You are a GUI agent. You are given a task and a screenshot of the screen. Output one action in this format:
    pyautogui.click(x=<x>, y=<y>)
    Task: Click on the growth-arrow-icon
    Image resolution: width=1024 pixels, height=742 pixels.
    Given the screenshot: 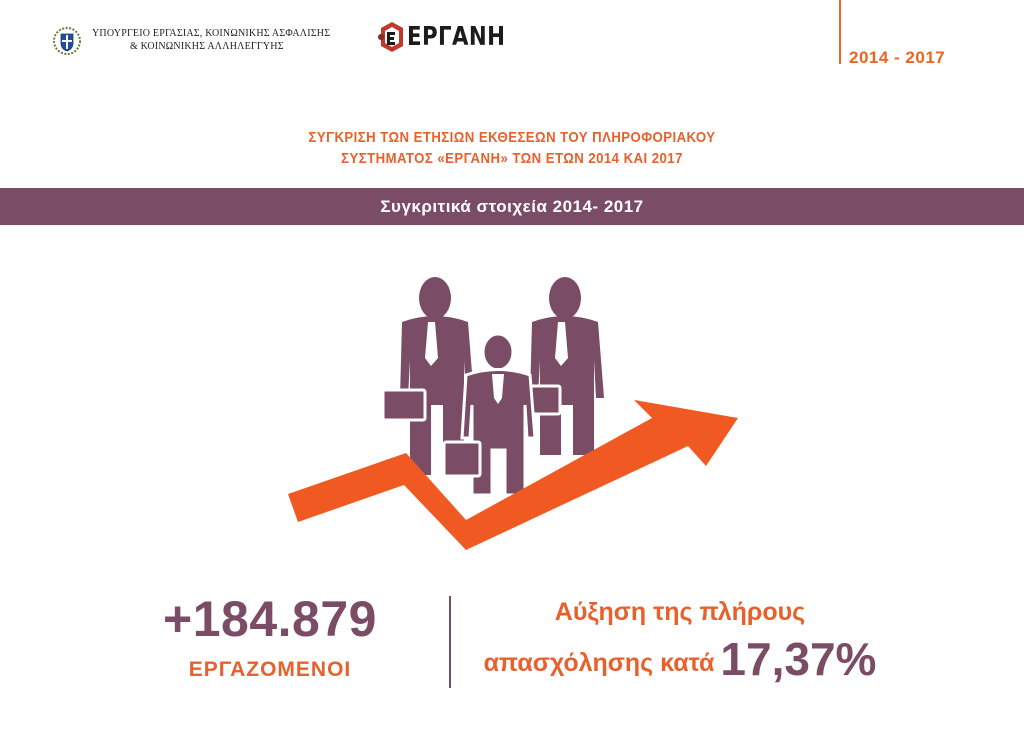 What is the action you would take?
    pyautogui.click(x=513, y=475)
    